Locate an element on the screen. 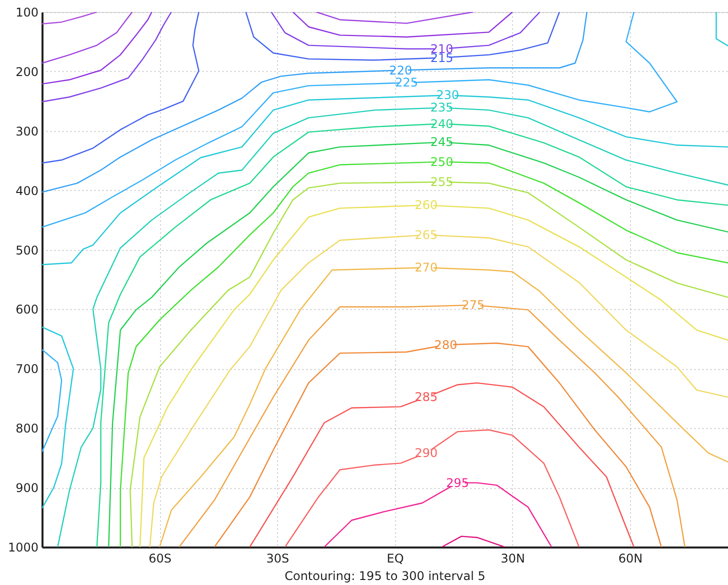 Image resolution: width=728 pixels, height=585 pixels. x-tick-label: 30S is located at coordinates (278, 559).